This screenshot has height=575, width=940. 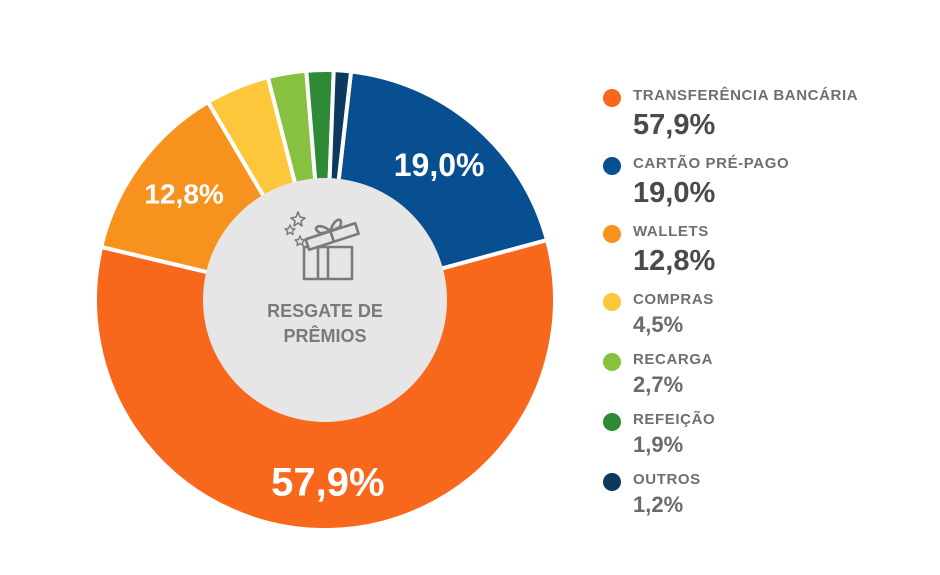 What do you see at coordinates (658, 384) in the screenshot?
I see `legend-value: 2,7%` at bounding box center [658, 384].